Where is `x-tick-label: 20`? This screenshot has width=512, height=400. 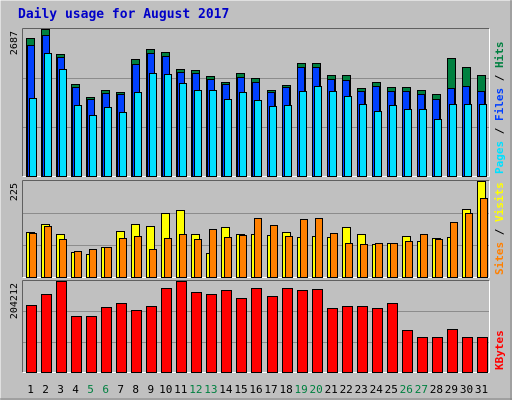
x-tick-label: 20 is located at coordinates (315, 389).